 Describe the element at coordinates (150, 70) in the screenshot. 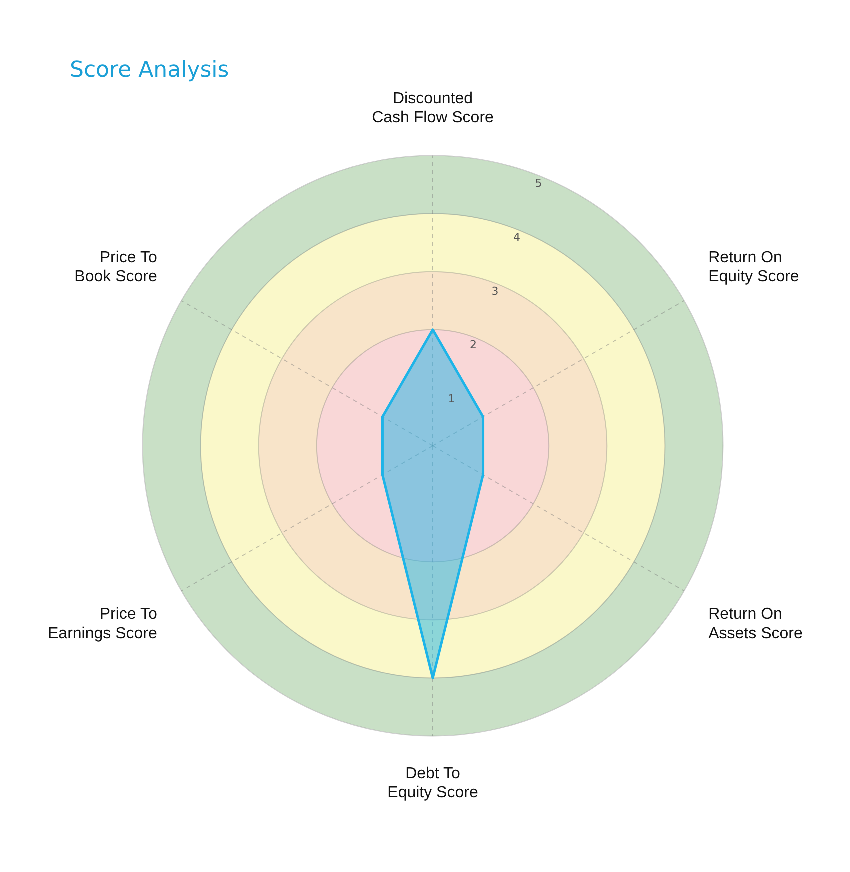

I see `chart-title: Score Analysis` at that location.